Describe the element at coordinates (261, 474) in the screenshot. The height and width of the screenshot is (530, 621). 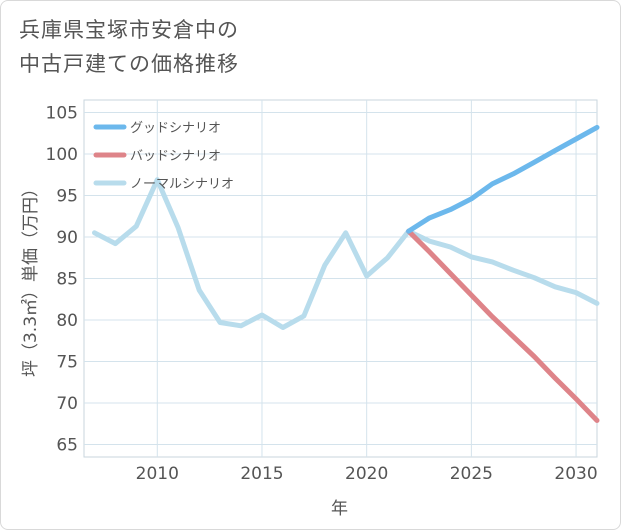
I see `x-tick-label: 2015` at that location.